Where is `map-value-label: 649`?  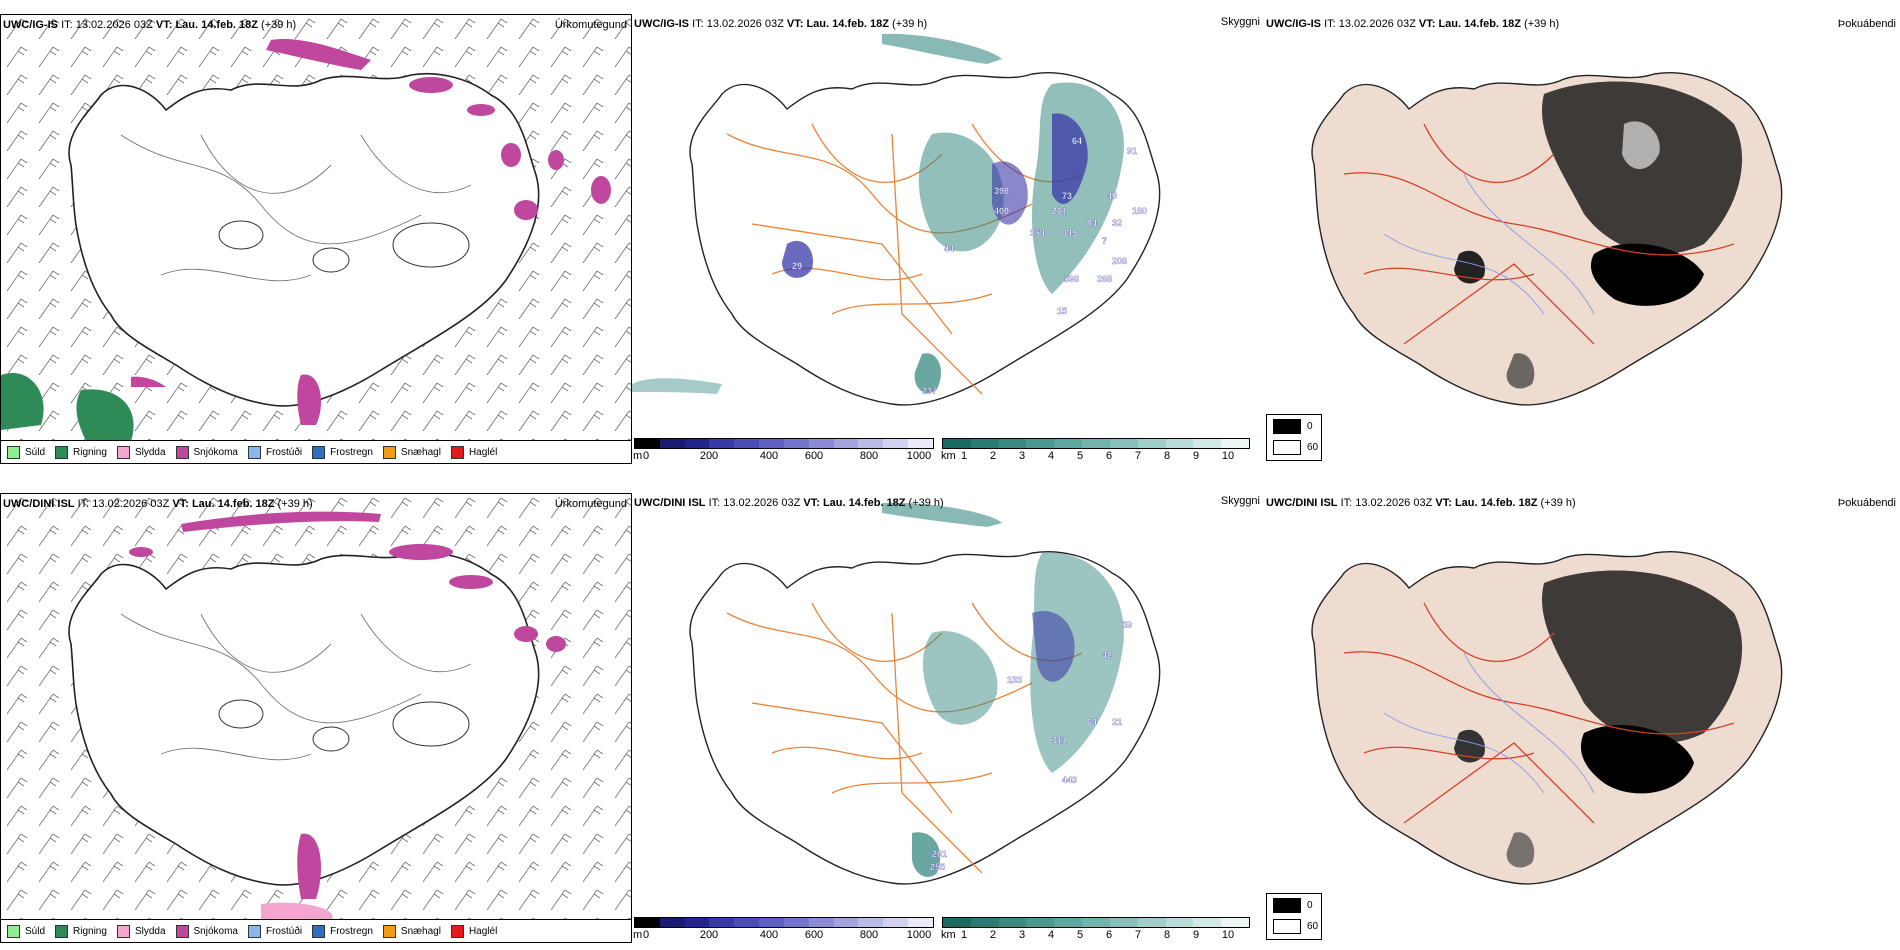 map-value-label: 649 is located at coordinates (1069, 233).